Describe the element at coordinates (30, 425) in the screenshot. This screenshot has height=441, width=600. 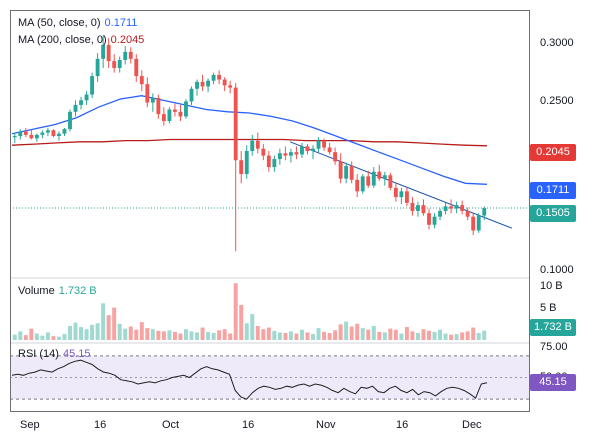
I see `time-tick-0: Sep` at that location.